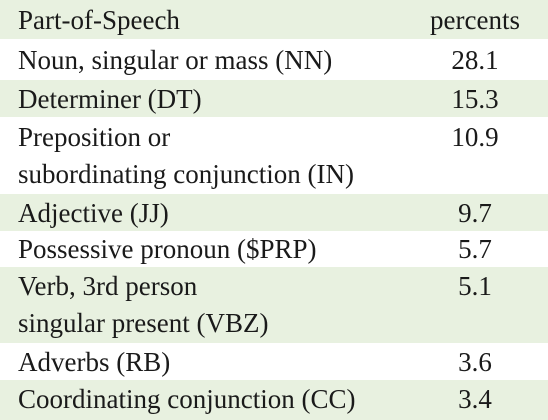  I want to click on table-row: Adjective (JJ) 9.7, so click(274, 212).